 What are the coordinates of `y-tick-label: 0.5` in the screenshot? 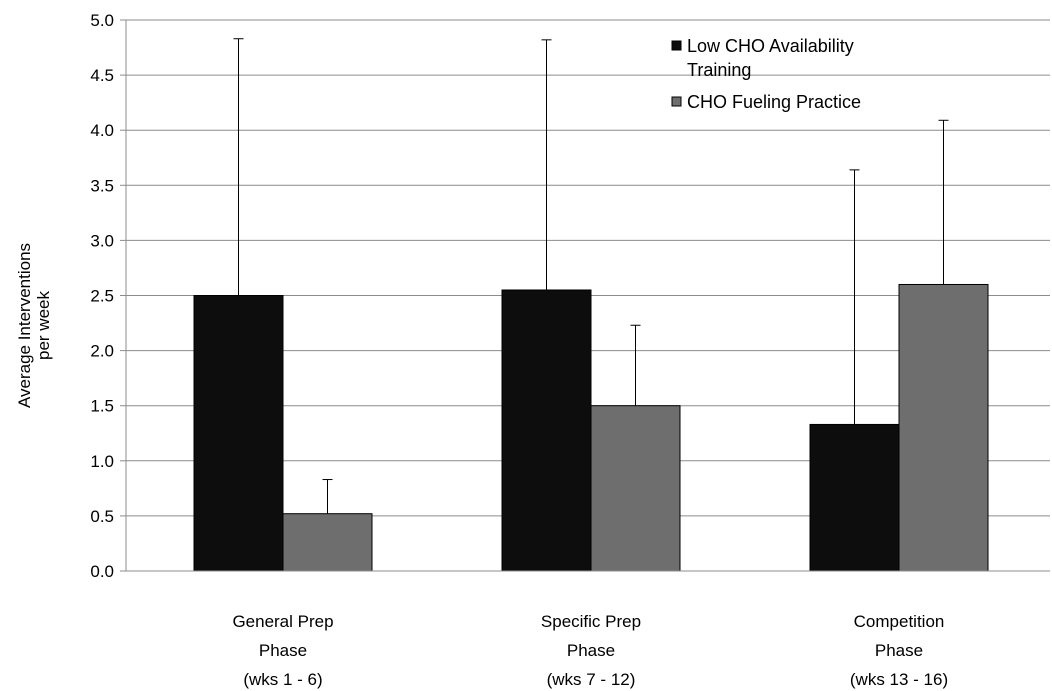 It's located at (102, 516).